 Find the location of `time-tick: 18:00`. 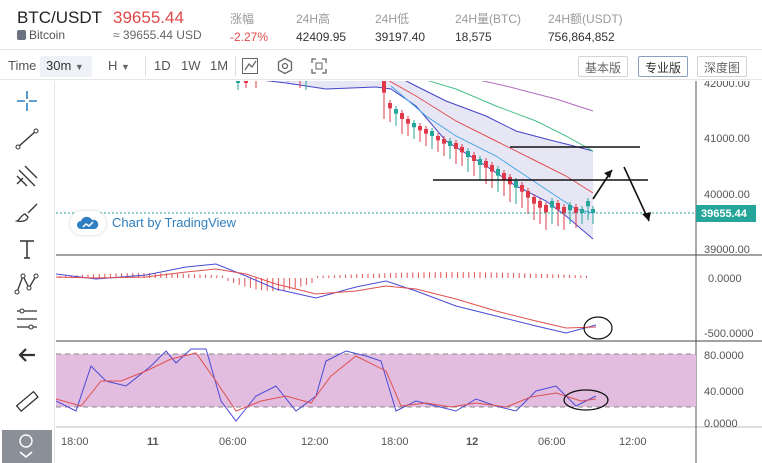

time-tick: 18:00 is located at coordinates (75, 442).